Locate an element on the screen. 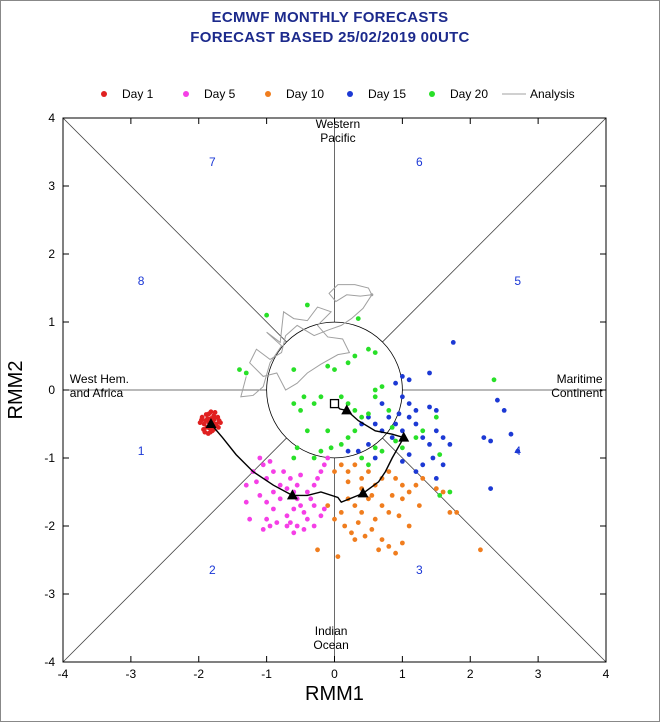 This screenshot has height=722, width=660. chart-title-line1: ECMWF MONTHLY FORECASTS is located at coordinates (330, 17).